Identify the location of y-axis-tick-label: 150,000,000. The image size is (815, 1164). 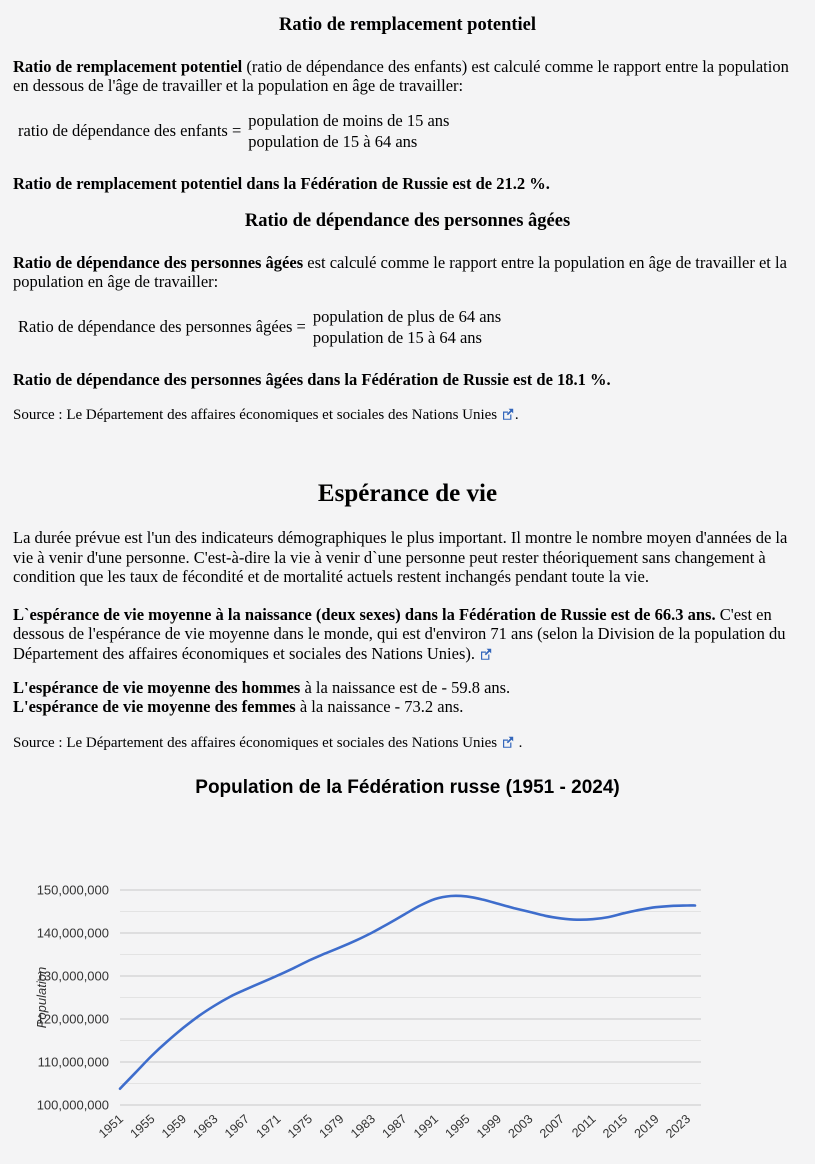
(73, 890).